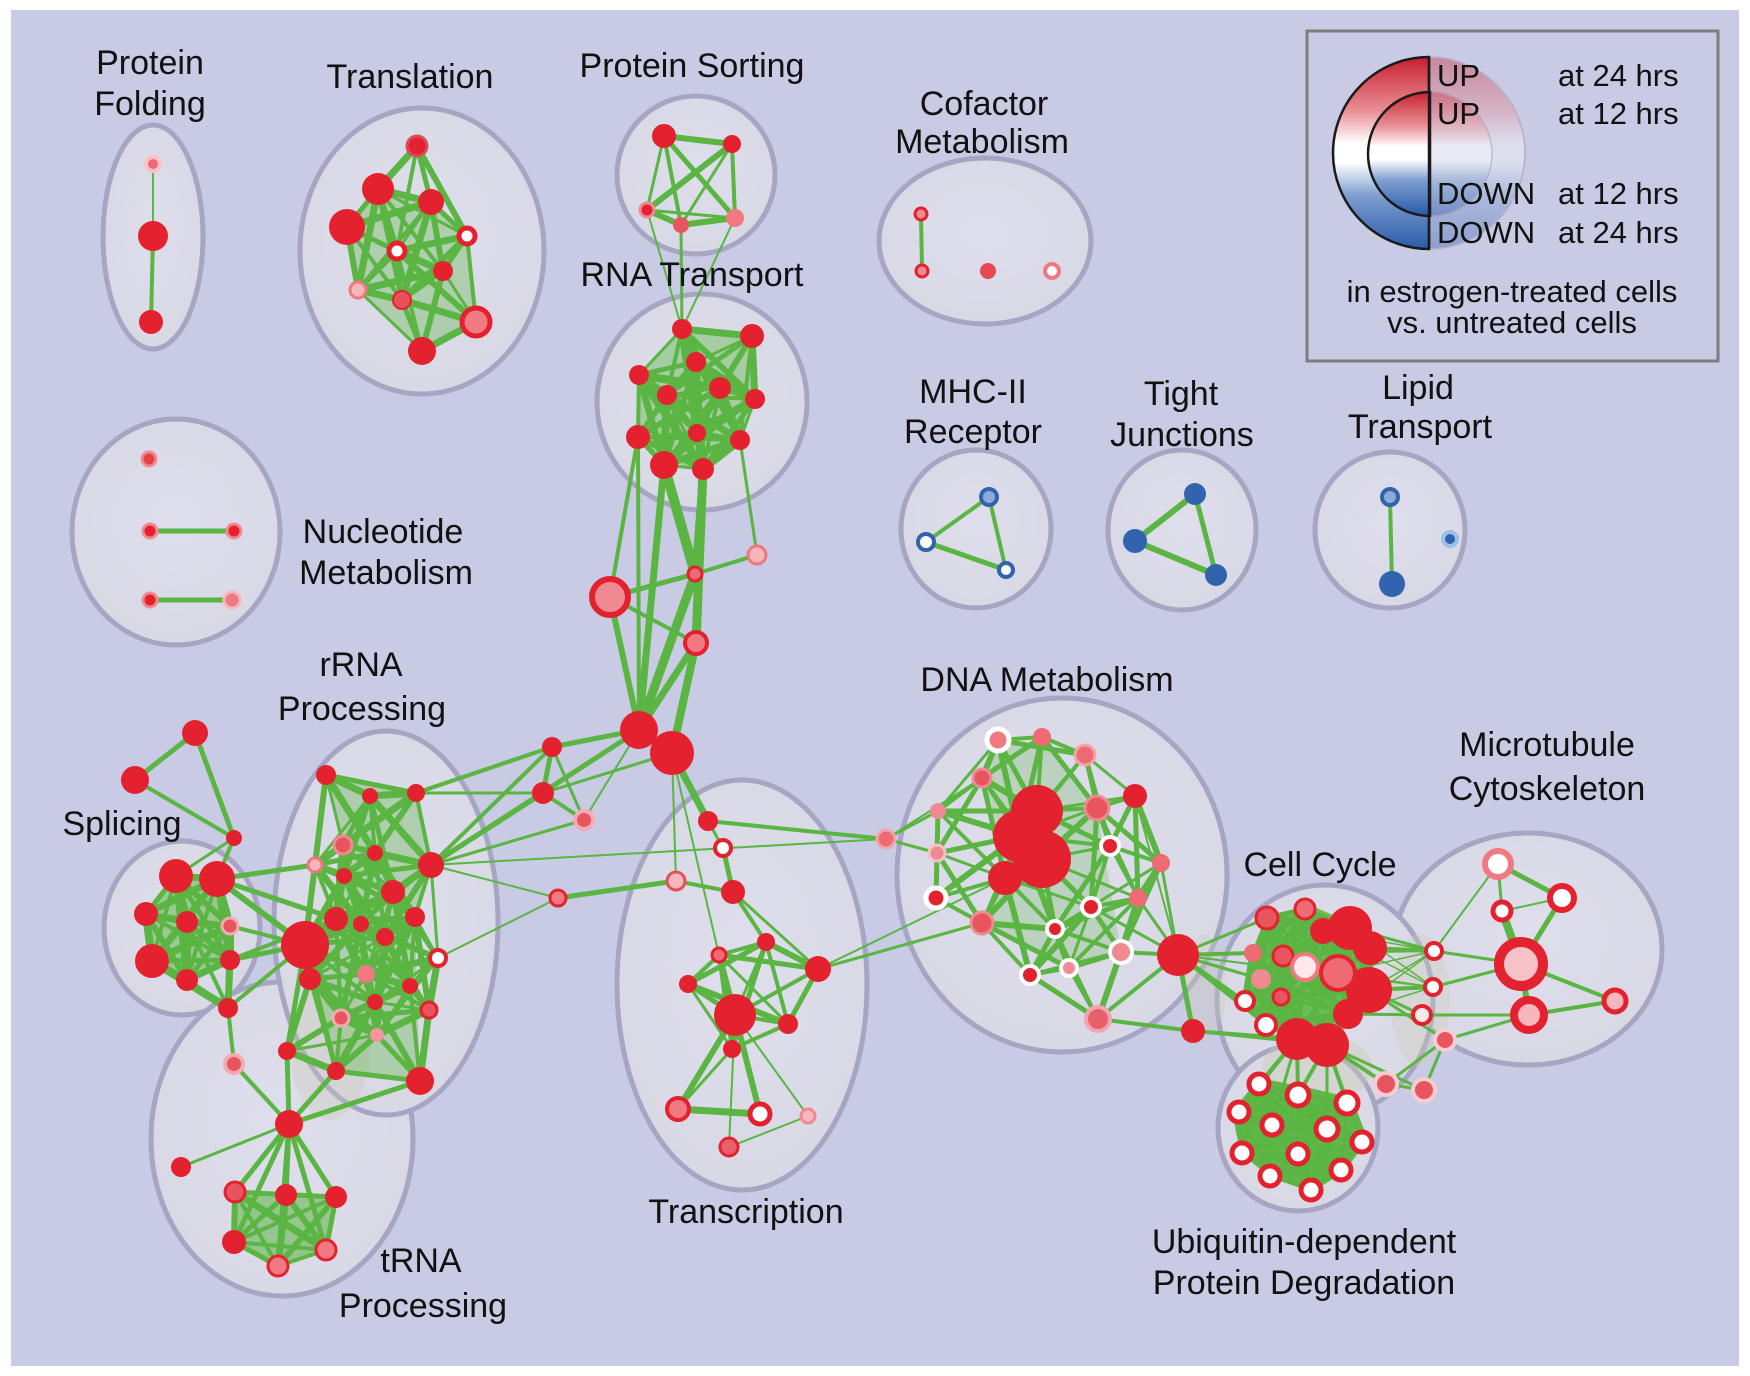 This screenshot has height=1376, width=1750. I want to click on svg-text: vs. untreated cells, so click(1512, 322).